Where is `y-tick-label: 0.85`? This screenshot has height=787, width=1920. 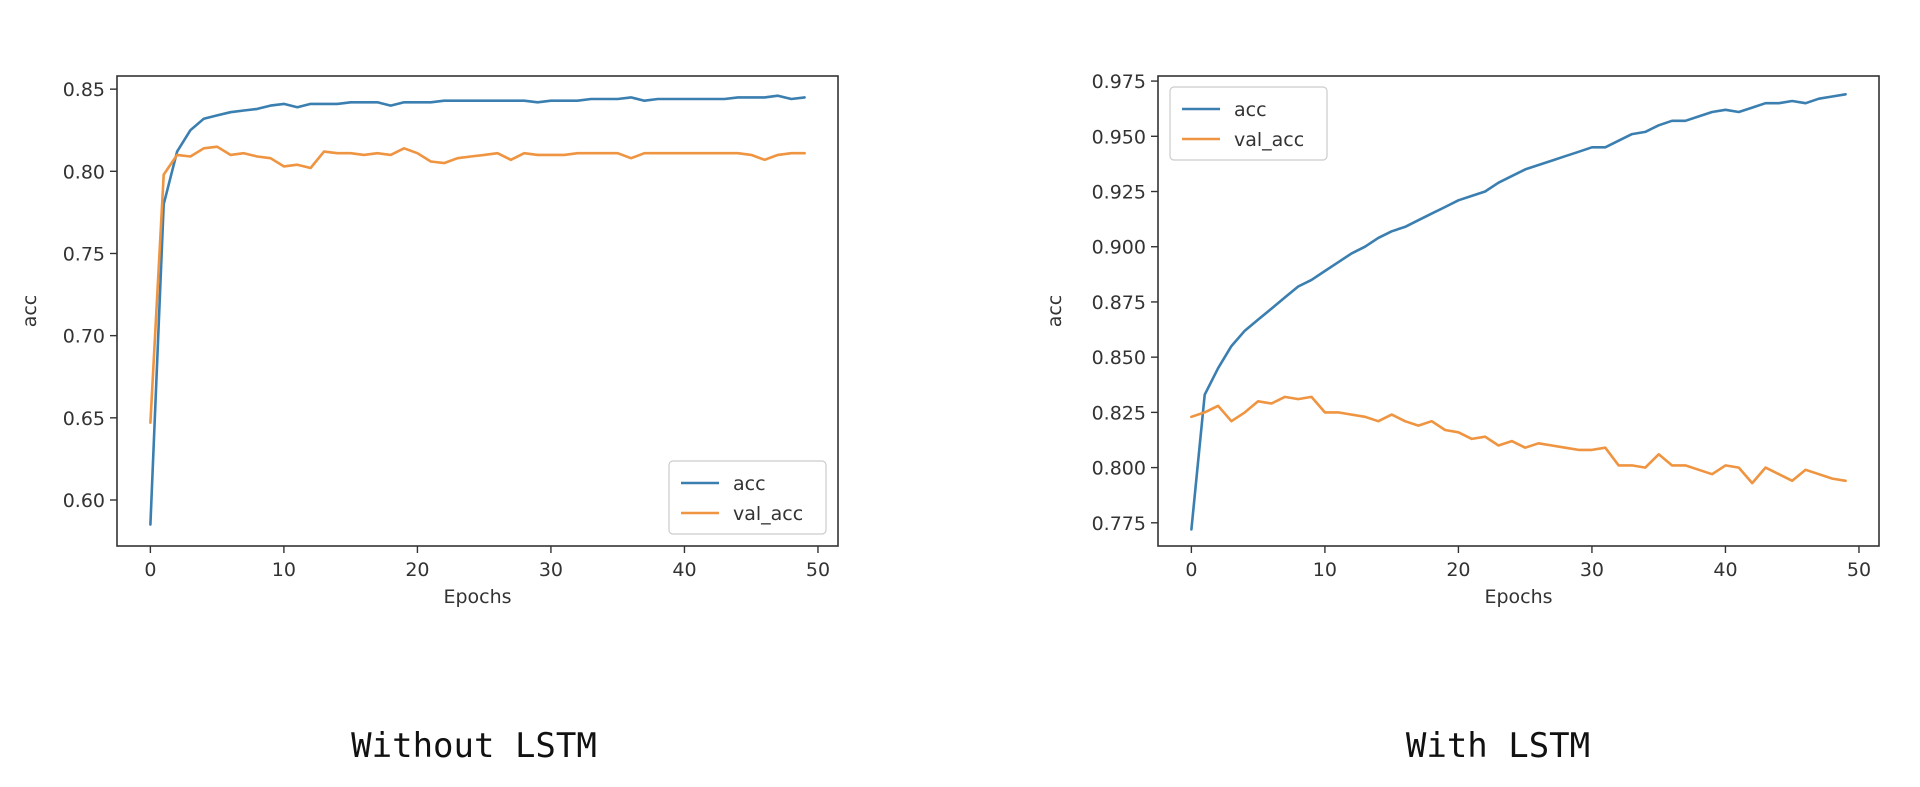
y-tick-label: 0.85 is located at coordinates (84, 90).